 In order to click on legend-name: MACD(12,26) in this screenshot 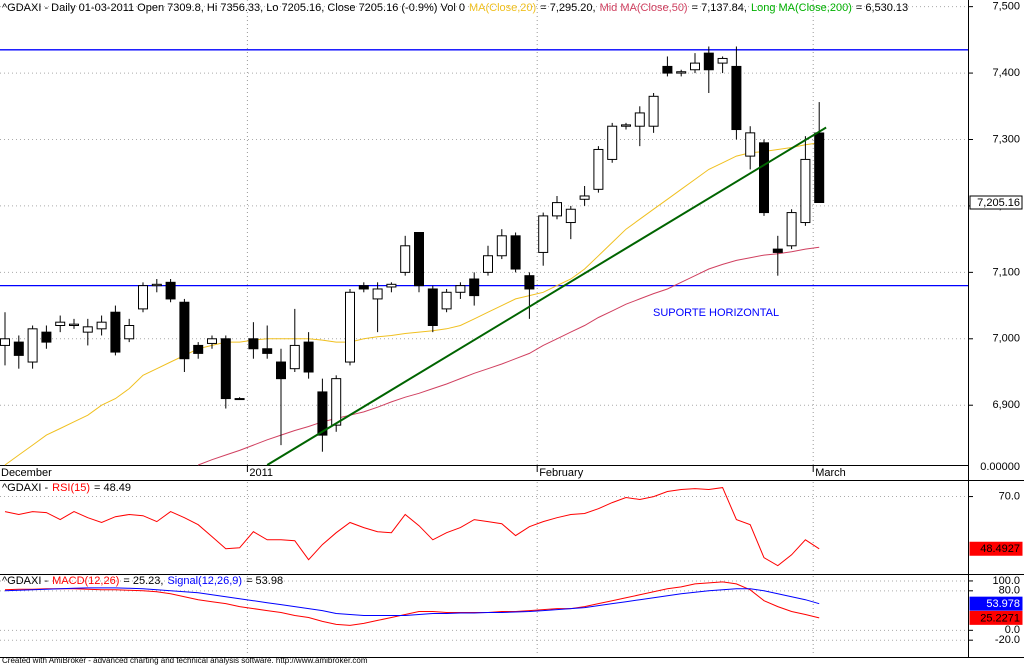, I will do `click(85, 581)`.